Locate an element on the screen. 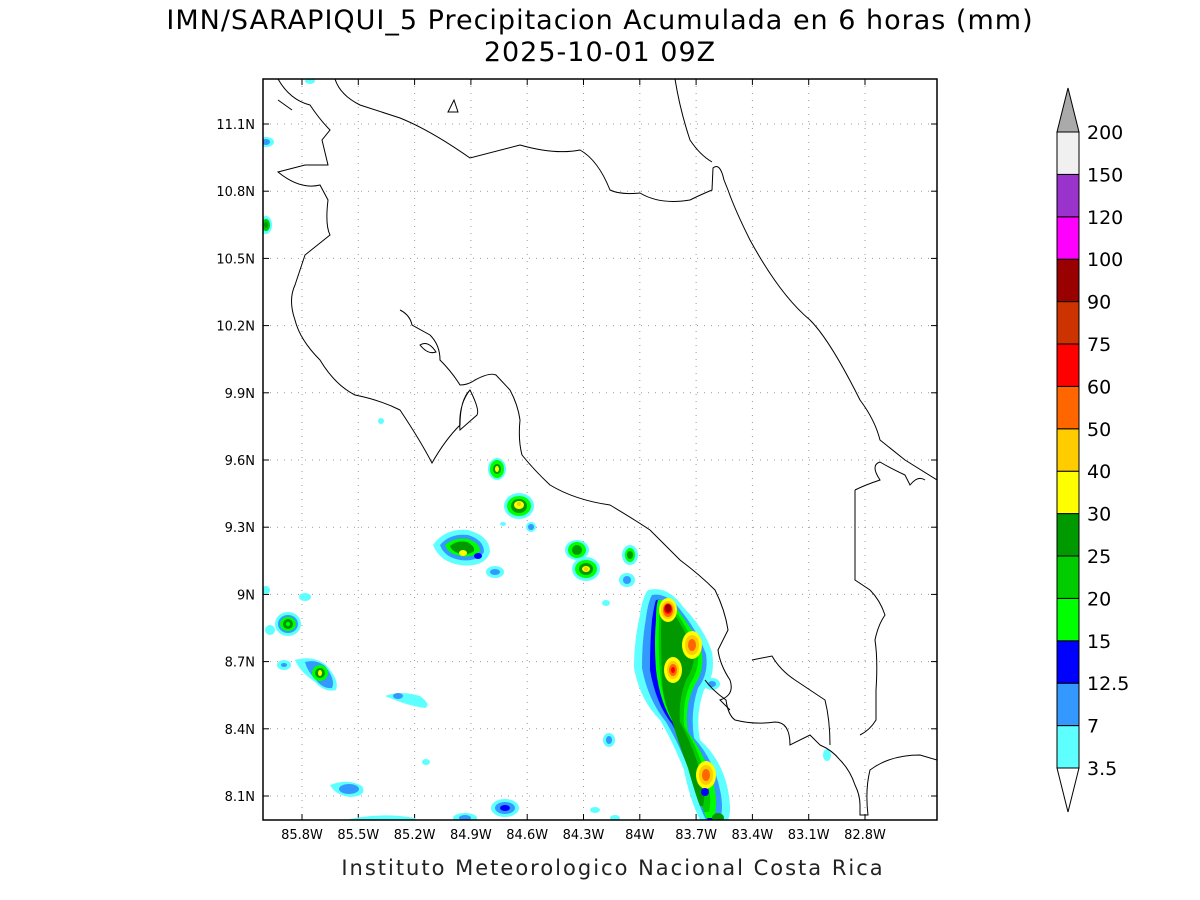  colorbar-arrow-top is located at coordinates (1068, 110).